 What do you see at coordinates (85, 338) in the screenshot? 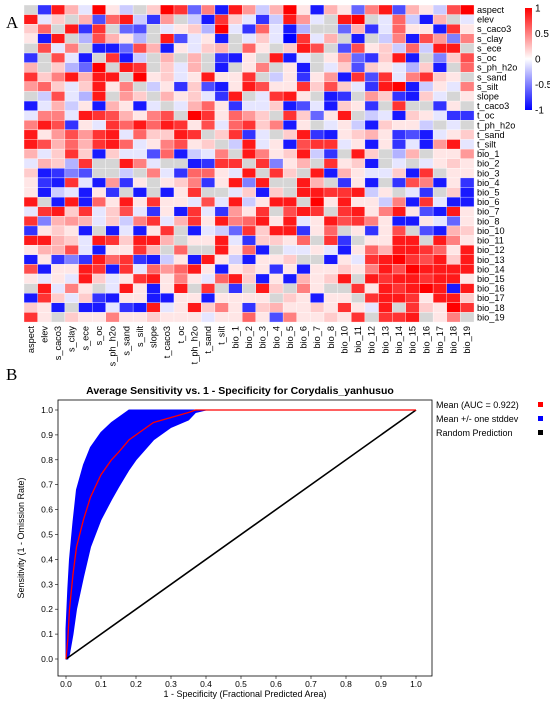
I see `heatmap-column-label: s_ece` at bounding box center [85, 338].